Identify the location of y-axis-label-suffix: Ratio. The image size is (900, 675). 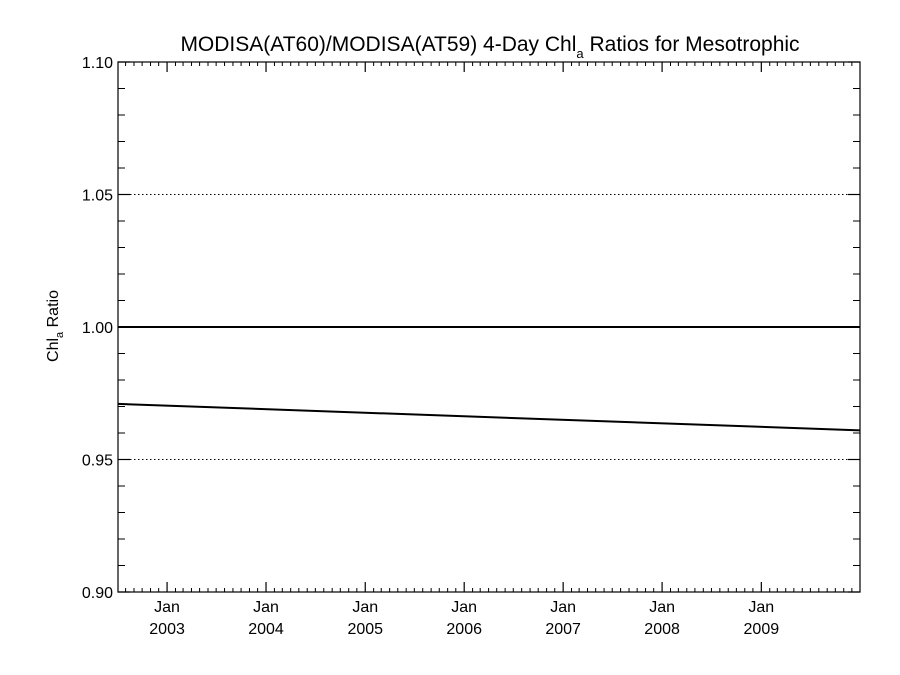
(53, 311).